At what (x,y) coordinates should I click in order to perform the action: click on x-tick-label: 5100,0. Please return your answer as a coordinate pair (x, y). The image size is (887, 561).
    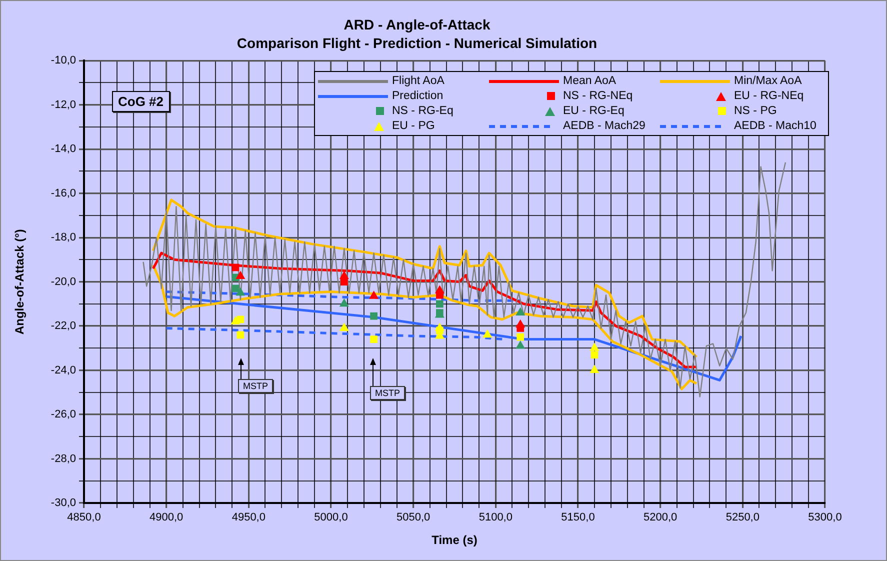
    Looking at the image, I should click on (495, 518).